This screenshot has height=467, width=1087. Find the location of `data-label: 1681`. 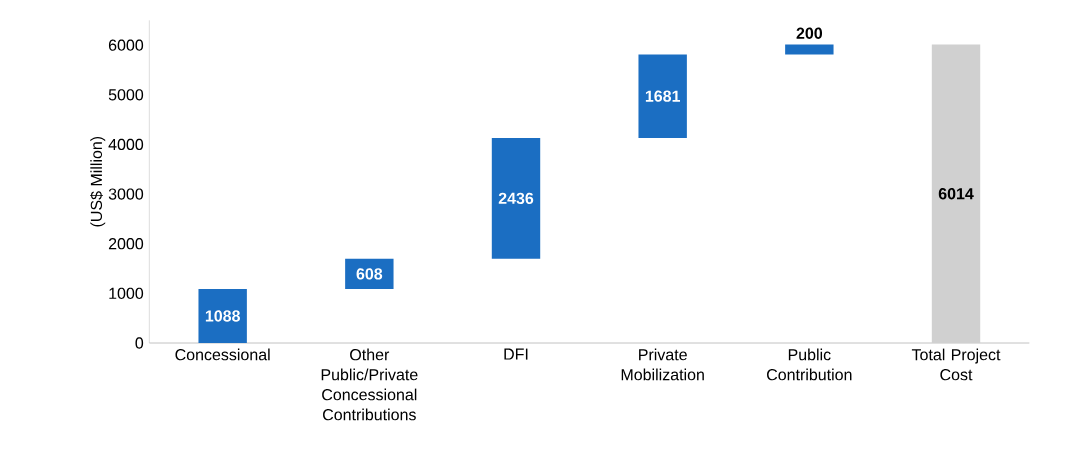

data-label: 1681 is located at coordinates (663, 96).